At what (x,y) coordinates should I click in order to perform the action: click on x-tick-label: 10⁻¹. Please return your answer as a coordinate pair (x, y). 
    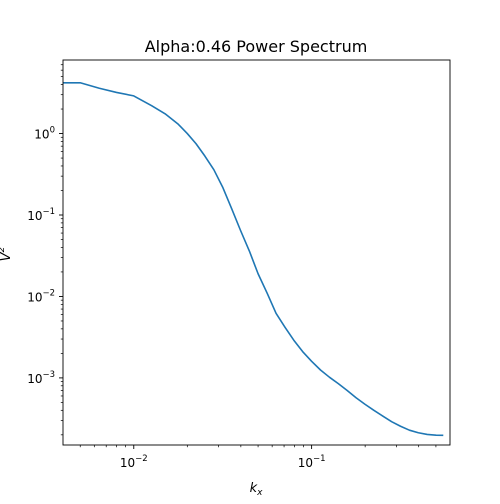
    Looking at the image, I should click on (312, 462).